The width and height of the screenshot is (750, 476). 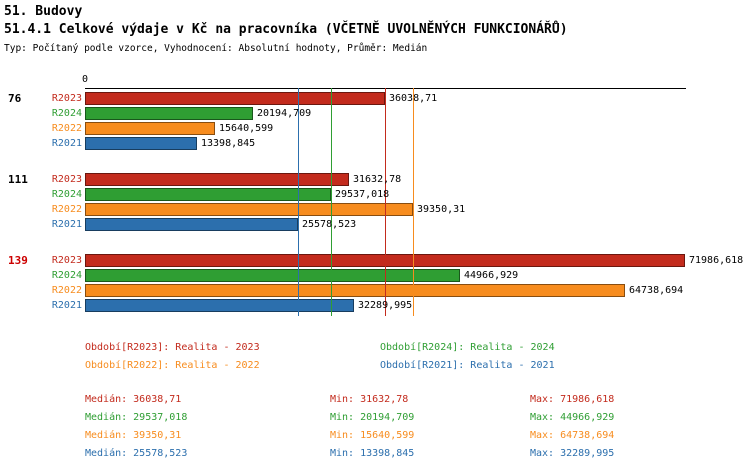 What do you see at coordinates (329, 224) in the screenshot?
I see `bar-value-label: 25578,523` at bounding box center [329, 224].